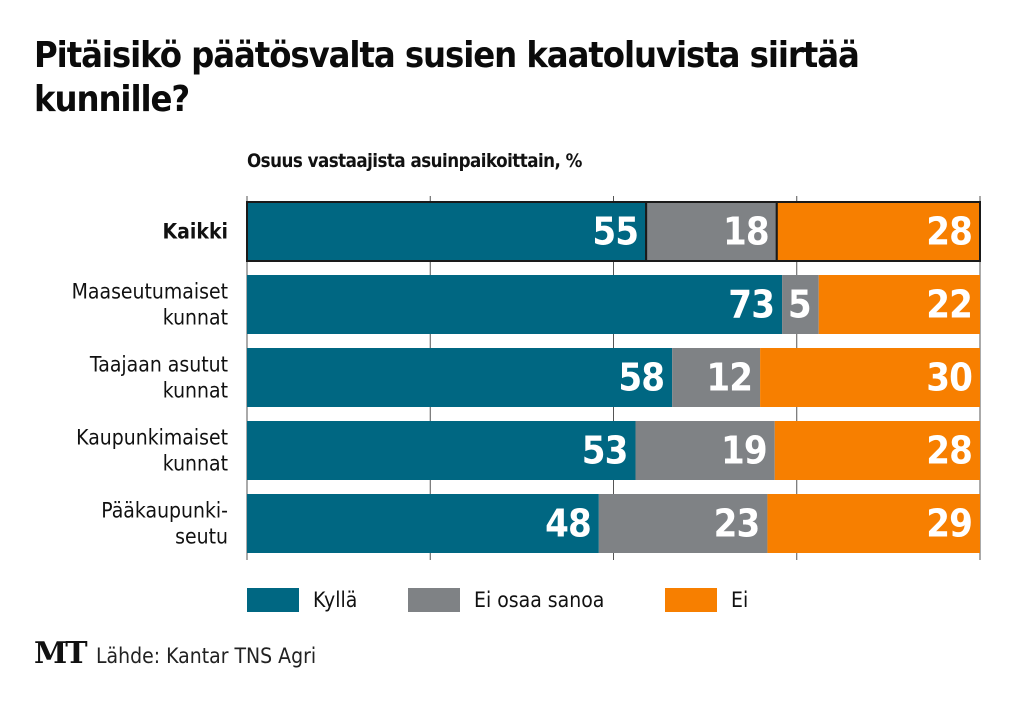 The height and width of the screenshot is (702, 1019). I want to click on footer: MT Lähde: Kantar TNS Agri, so click(187, 653).